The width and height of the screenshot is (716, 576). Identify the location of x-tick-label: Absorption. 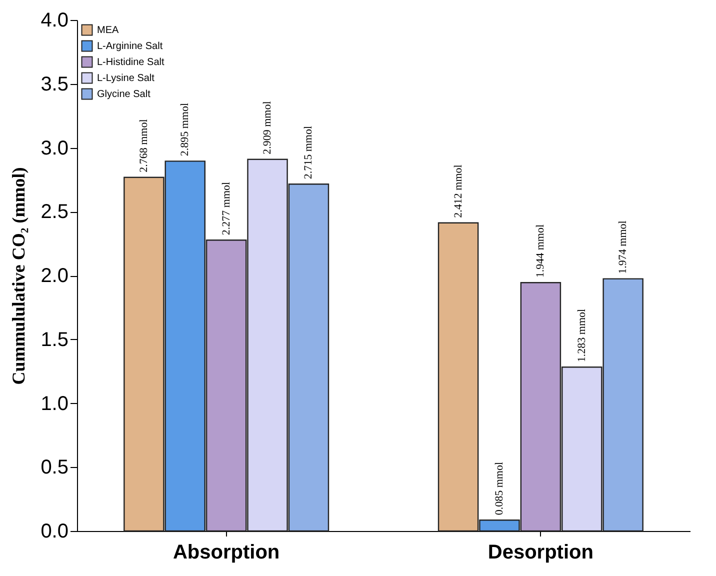
(226, 553).